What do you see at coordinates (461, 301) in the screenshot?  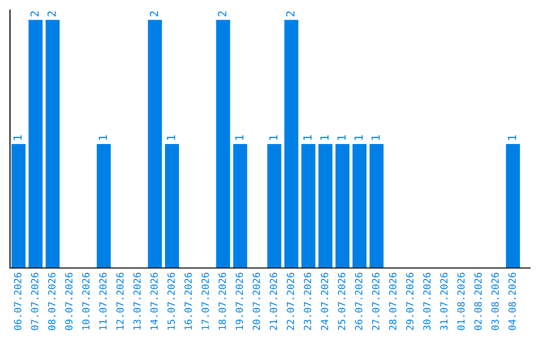 I see `x-tick-label: 01.08.2026` at bounding box center [461, 301].